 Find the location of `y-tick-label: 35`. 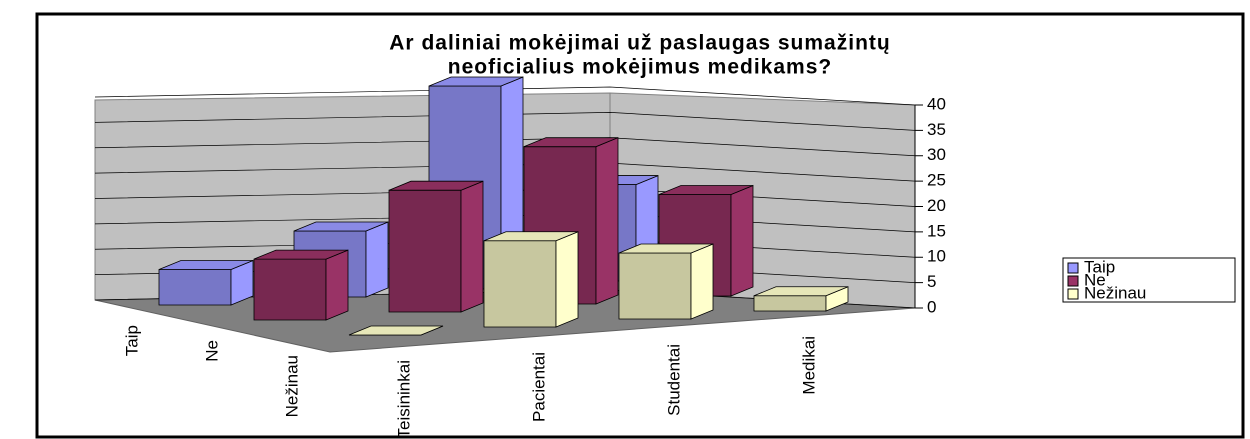

y-tick-label: 35 is located at coordinates (936, 129).